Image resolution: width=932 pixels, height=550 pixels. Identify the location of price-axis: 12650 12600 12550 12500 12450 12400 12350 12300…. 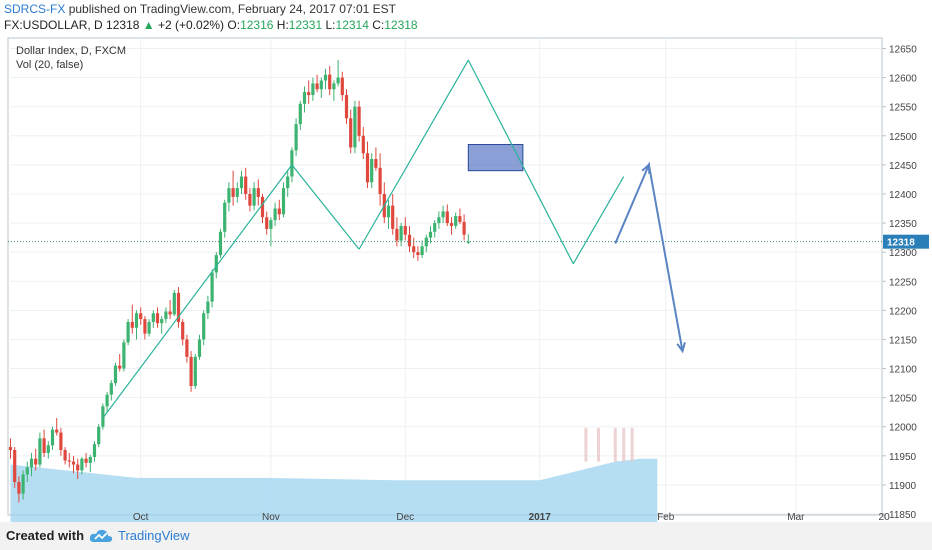
(906, 279).